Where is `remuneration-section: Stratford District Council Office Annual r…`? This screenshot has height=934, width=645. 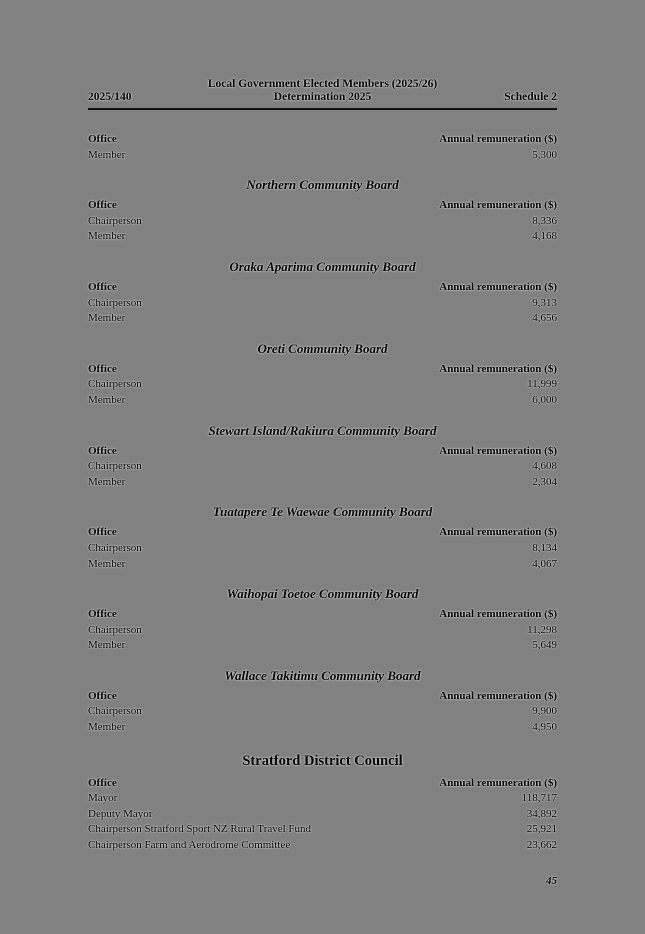
remuneration-section: Stratford District Council Office Annual r… is located at coordinates (322, 803).